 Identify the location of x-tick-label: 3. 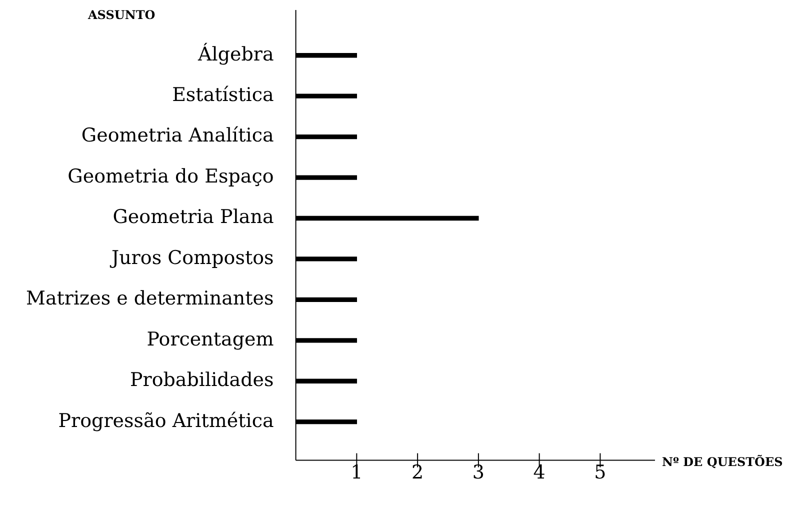
(478, 473).